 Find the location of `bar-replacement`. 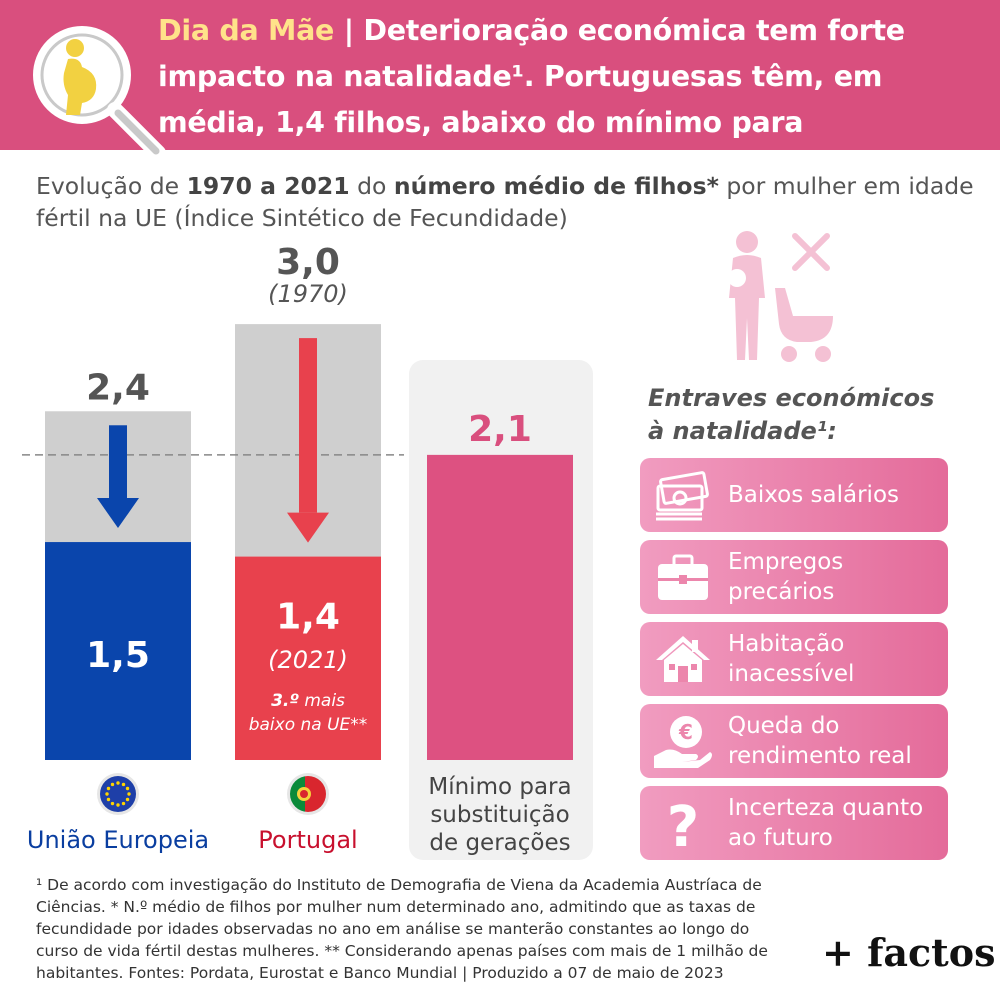

bar-replacement is located at coordinates (500, 607).